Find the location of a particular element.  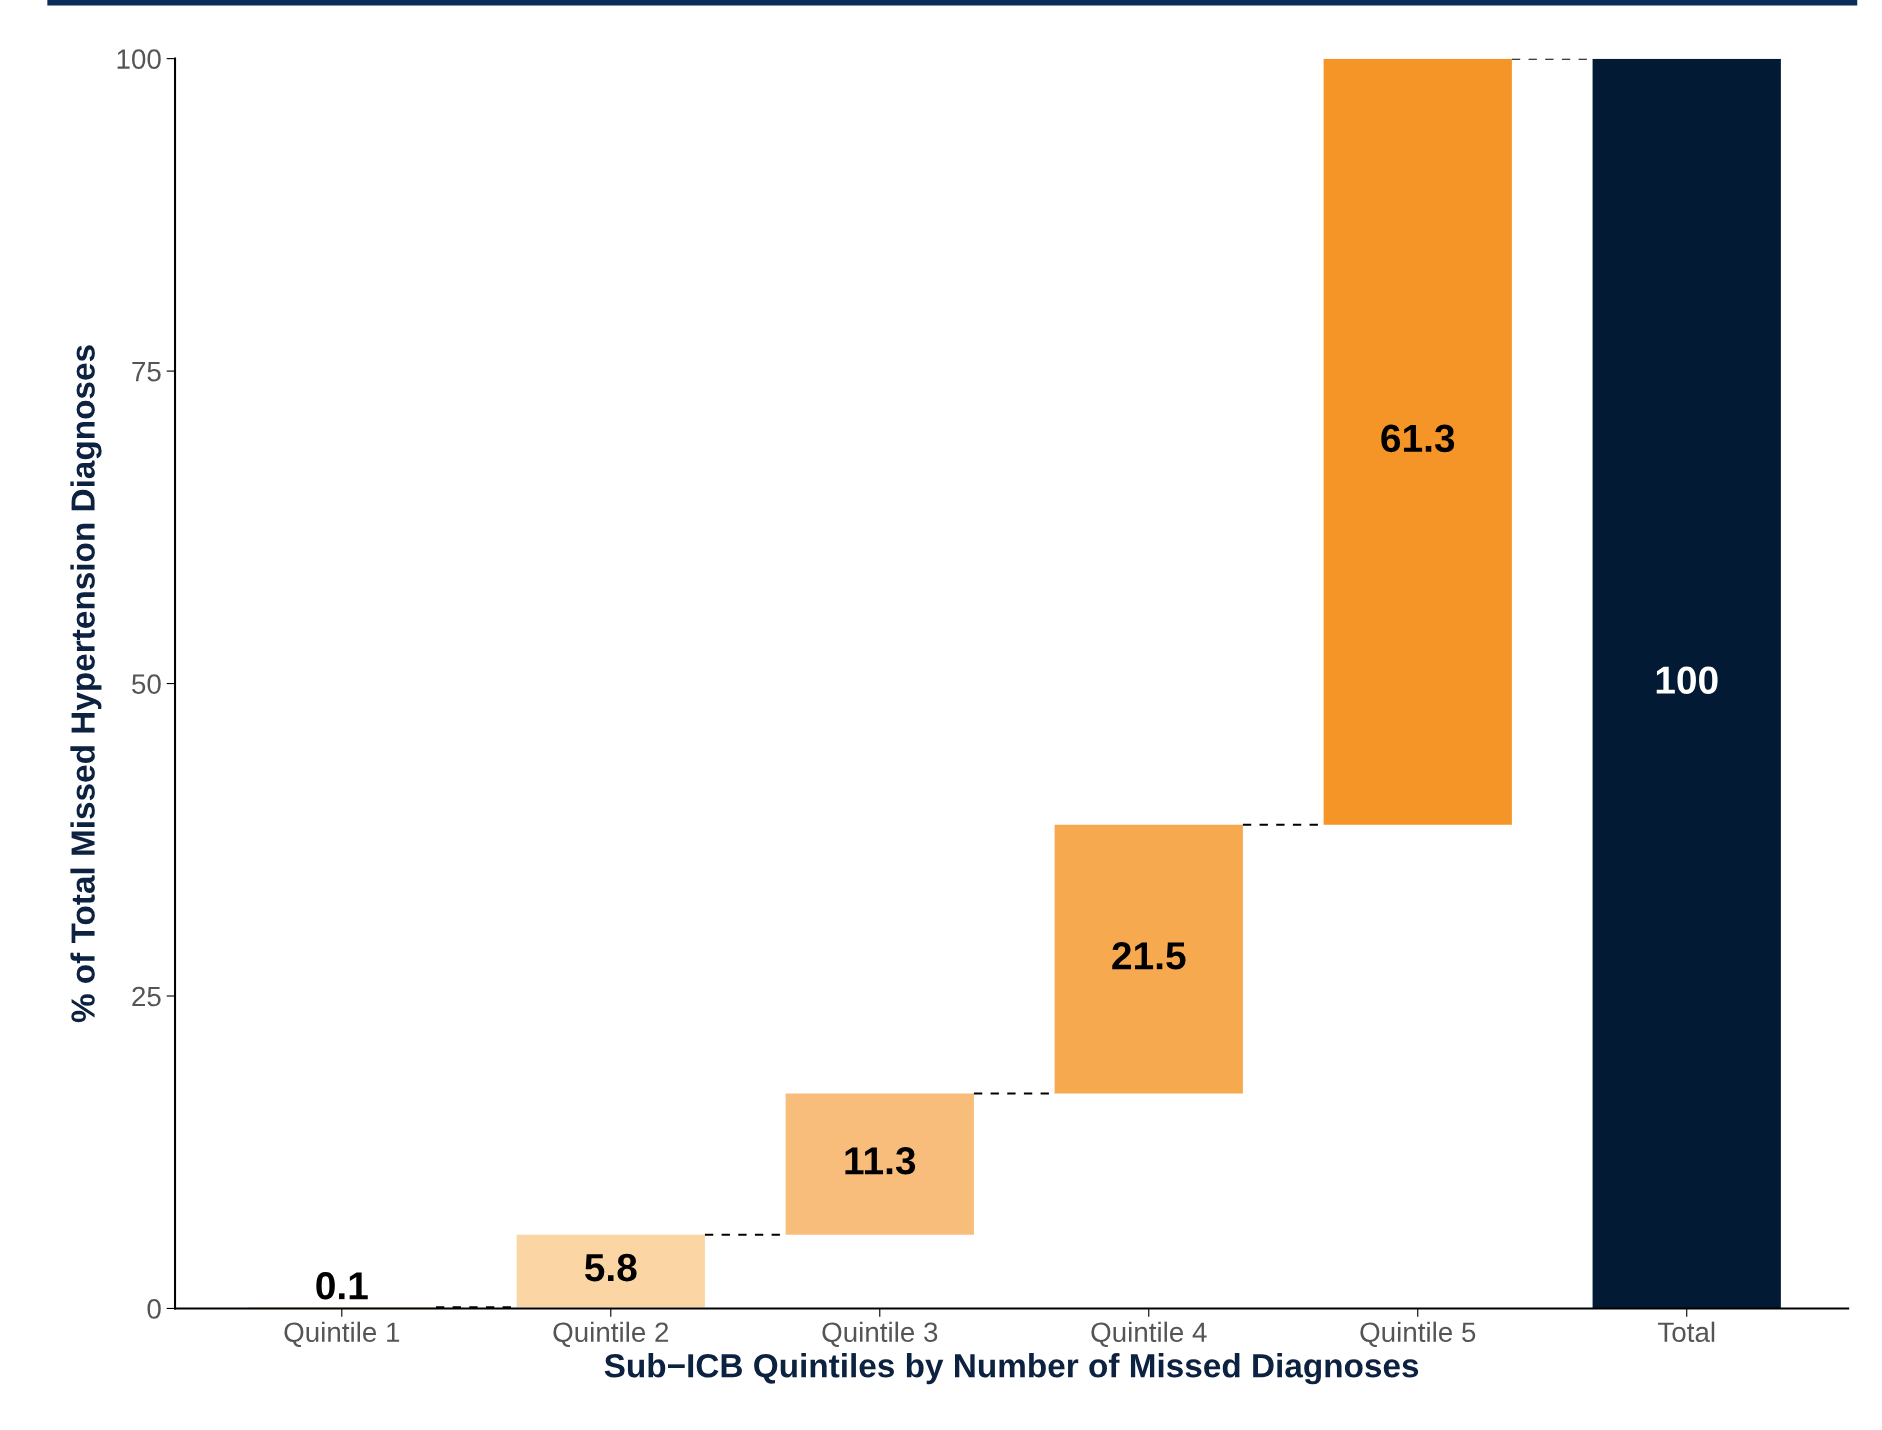

x-tick-label: Quintile 3 is located at coordinates (880, 1334).